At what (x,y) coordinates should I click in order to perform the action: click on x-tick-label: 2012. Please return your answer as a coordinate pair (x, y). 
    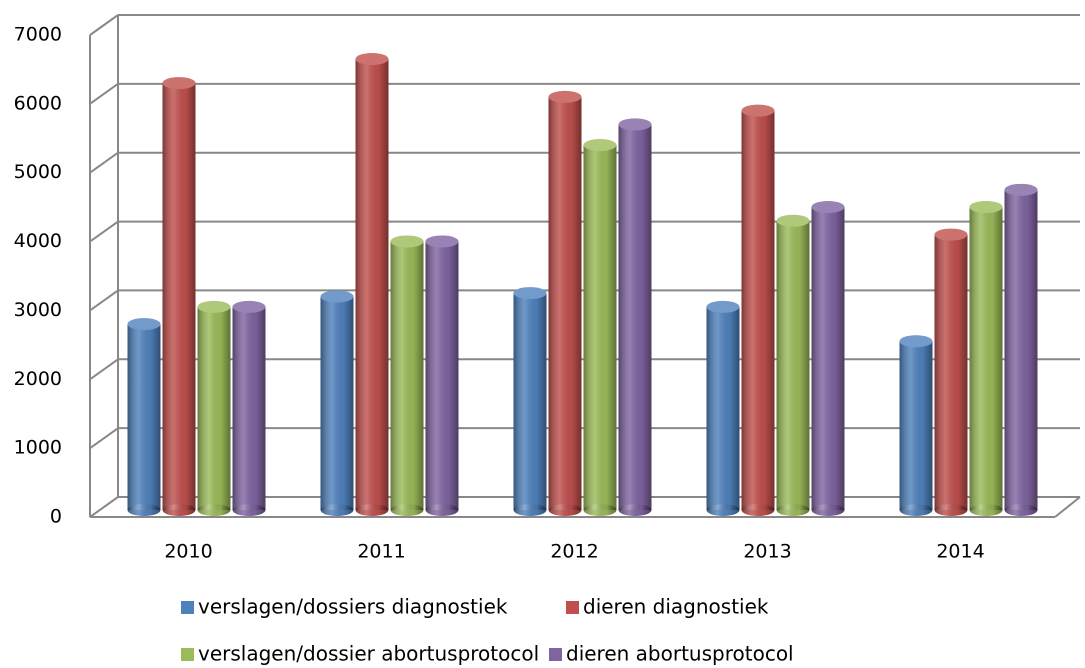
    Looking at the image, I should click on (574, 552).